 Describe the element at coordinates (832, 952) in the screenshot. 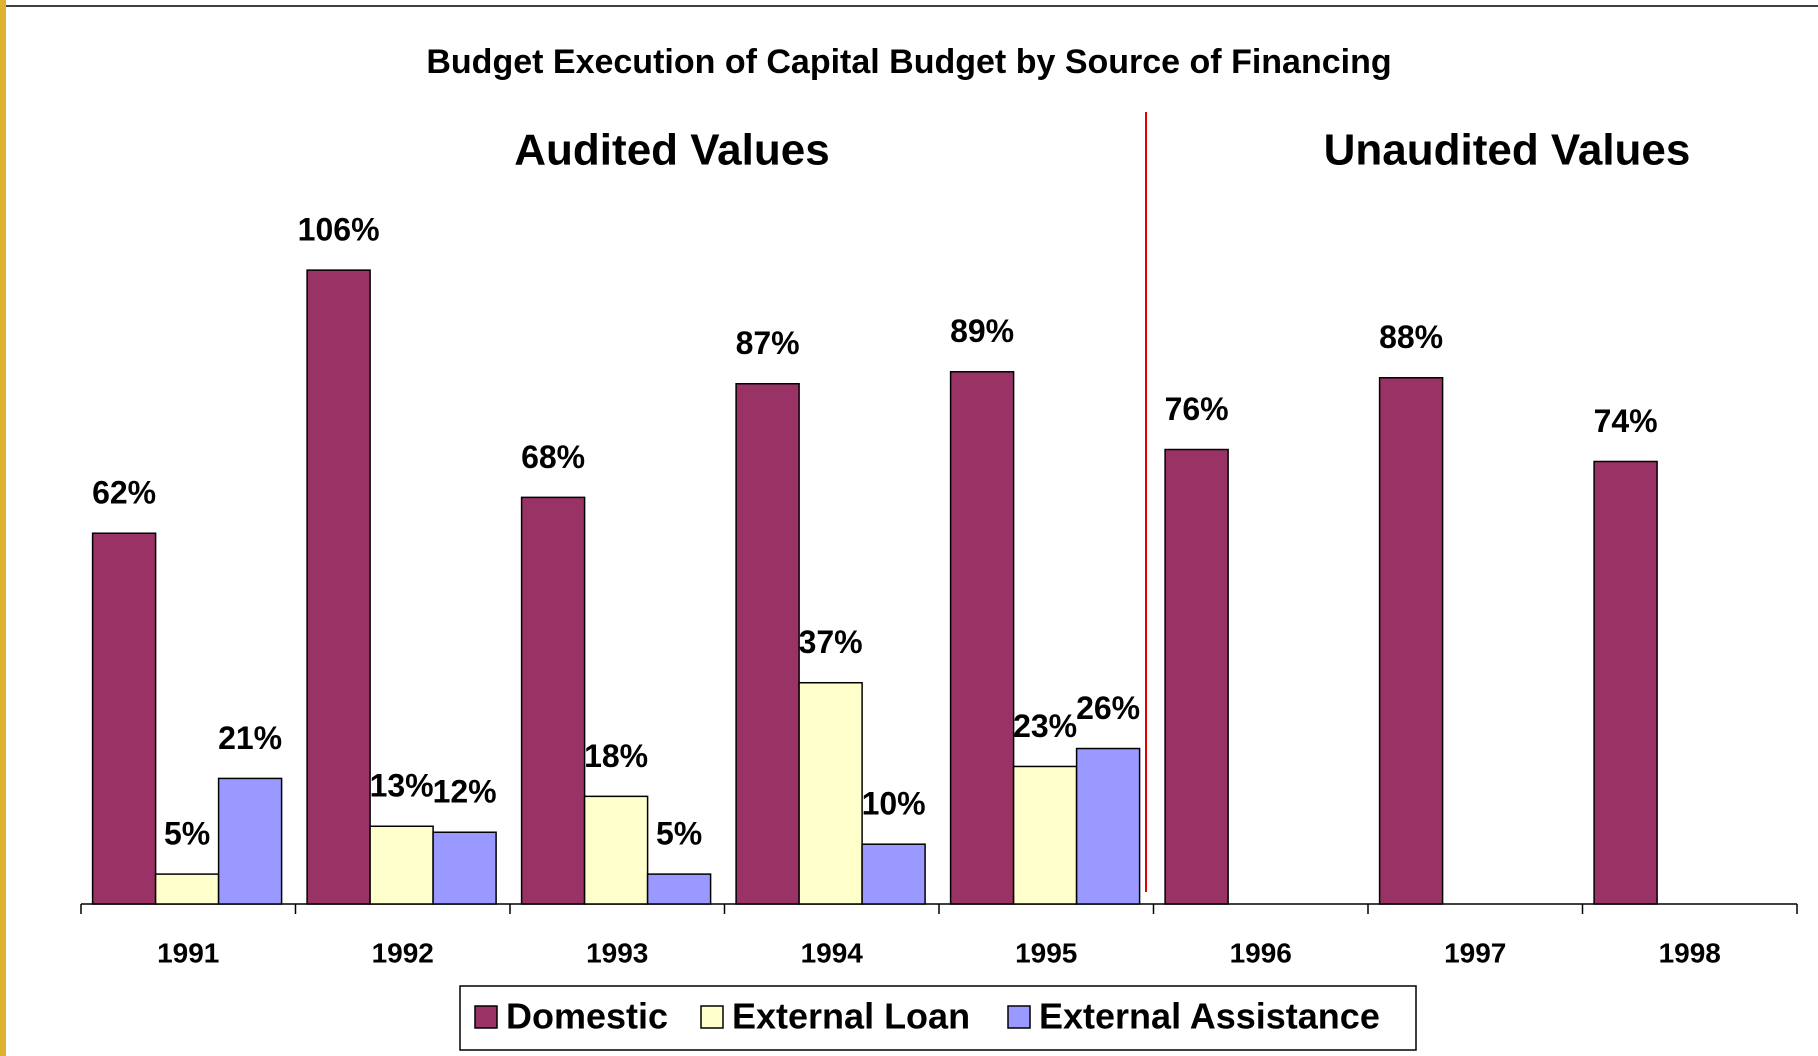

I see `x-tick-label: 1994` at that location.